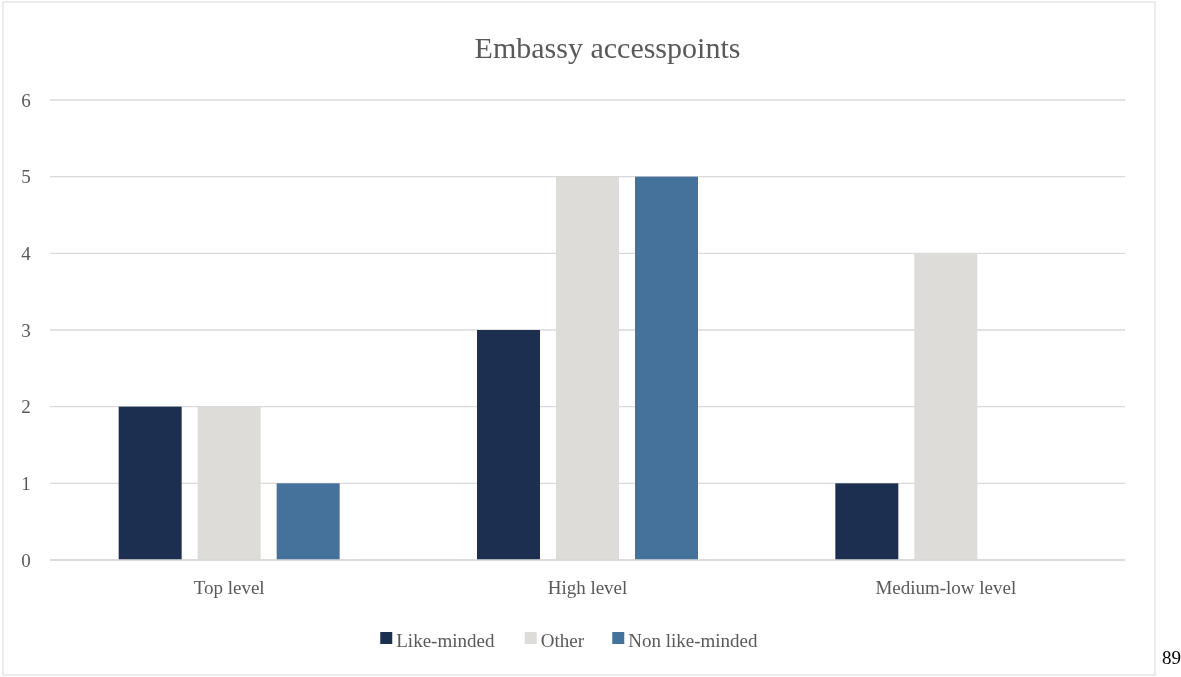 This screenshot has width=1181, height=677. I want to click on legend-label: Other, so click(562, 640).